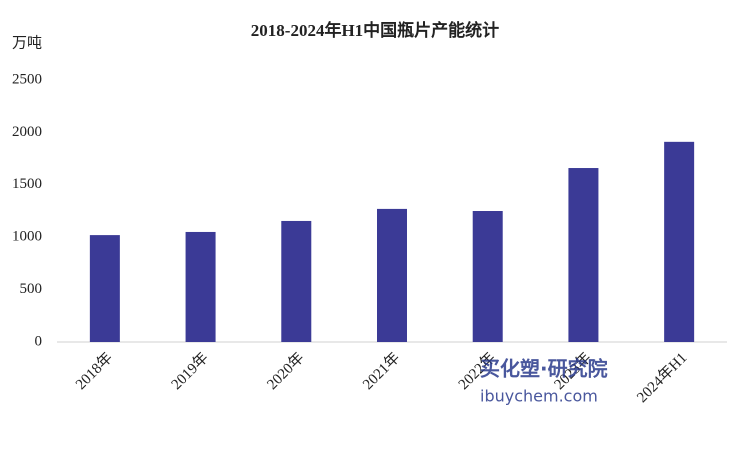 The height and width of the screenshot is (450, 750). What do you see at coordinates (94, 371) in the screenshot?
I see `x-tick-label: 2018年` at bounding box center [94, 371].